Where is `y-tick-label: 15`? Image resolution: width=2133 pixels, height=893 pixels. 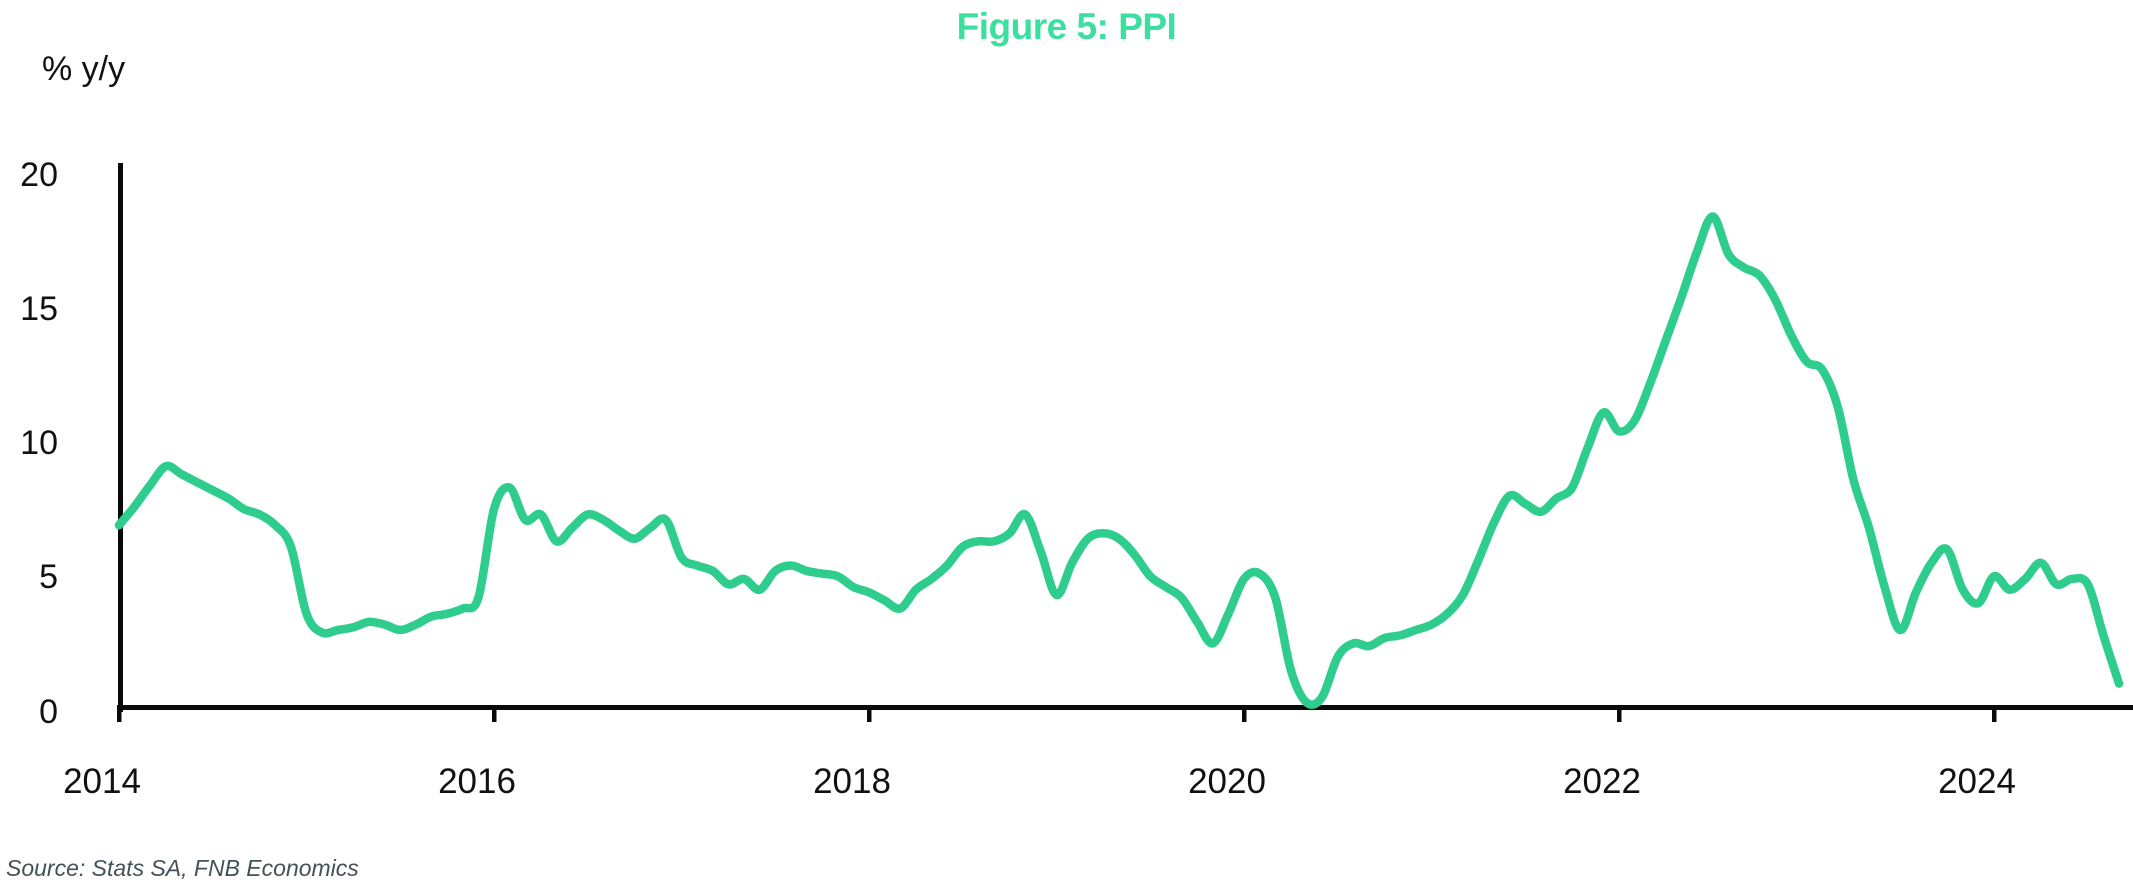 y-tick-label: 15 is located at coordinates (39, 308).